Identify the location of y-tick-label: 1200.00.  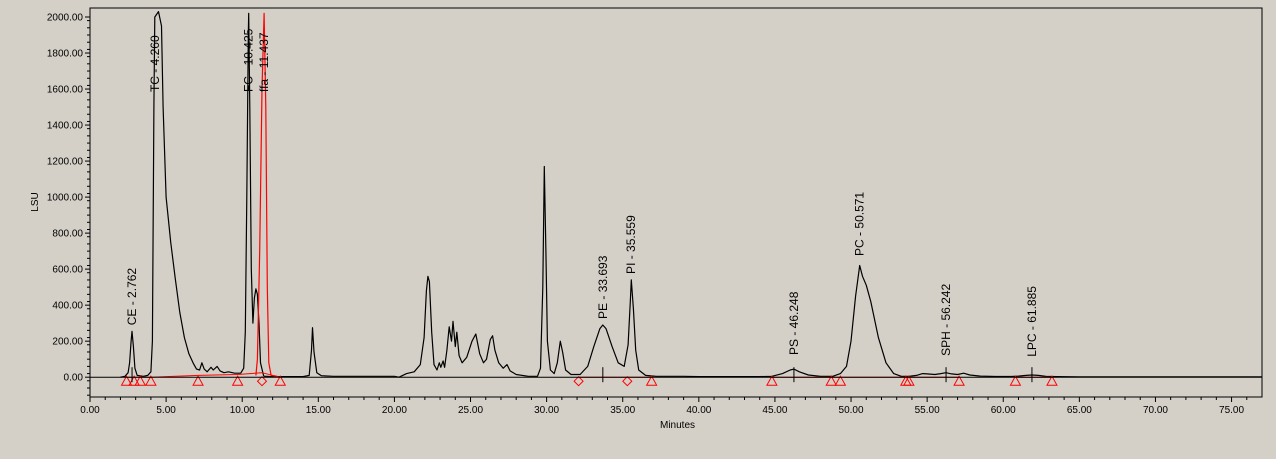
(65, 162).